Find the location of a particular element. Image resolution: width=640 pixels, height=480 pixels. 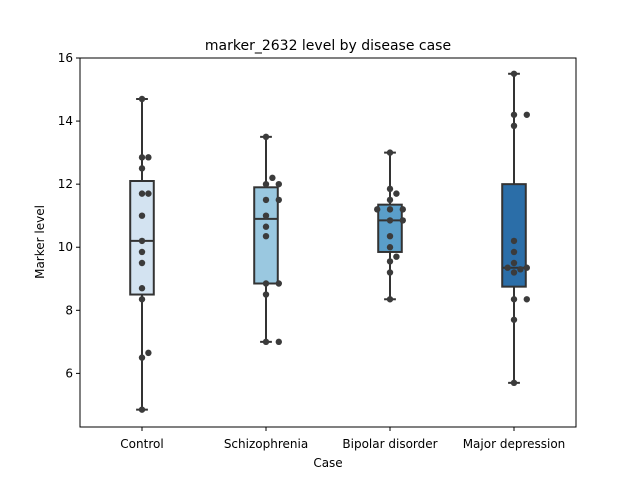

y-tick-label: 8 is located at coordinates (69, 310).